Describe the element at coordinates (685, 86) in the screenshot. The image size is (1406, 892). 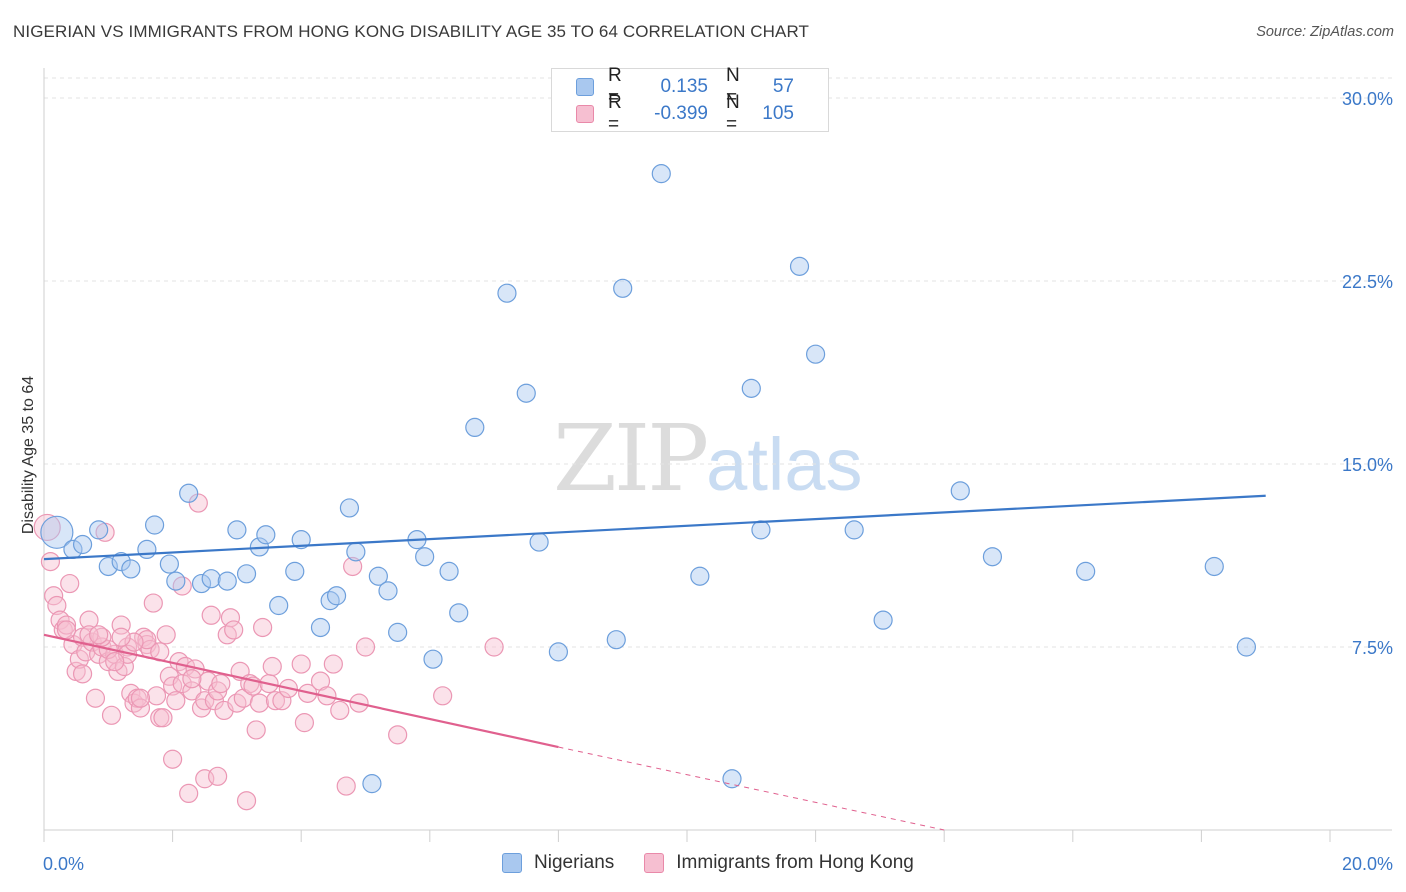
I see `legend-row-nigerians: R = 0.135 N = 57` at that location.